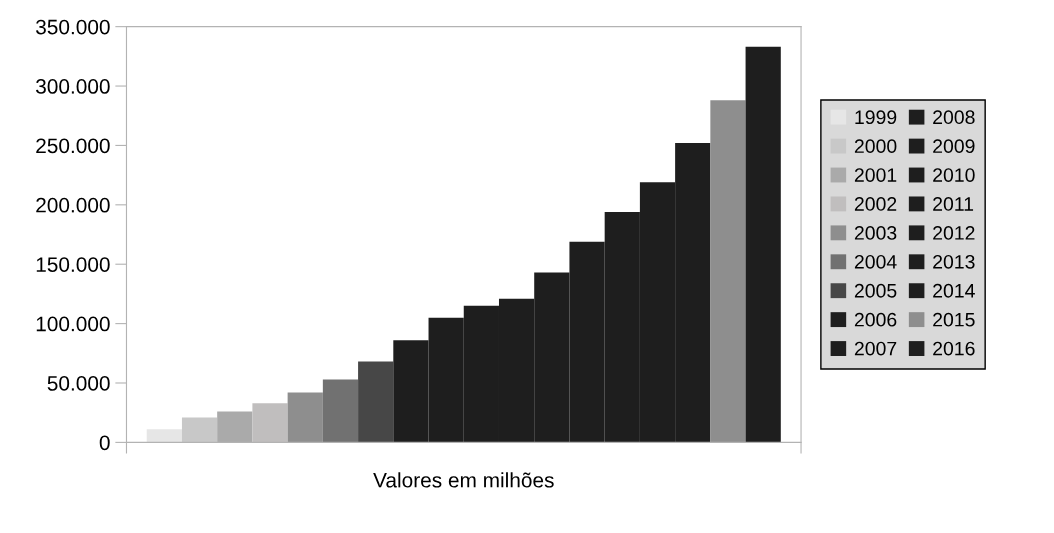  What do you see at coordinates (875, 319) in the screenshot?
I see `legend-label: 2006` at bounding box center [875, 319].